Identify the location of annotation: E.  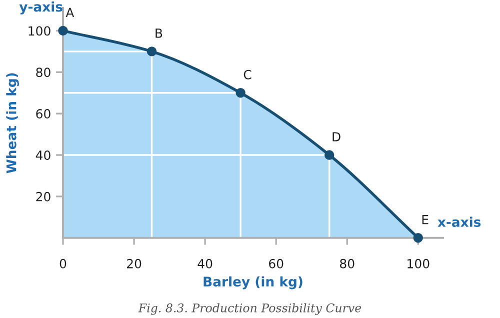
(425, 219).